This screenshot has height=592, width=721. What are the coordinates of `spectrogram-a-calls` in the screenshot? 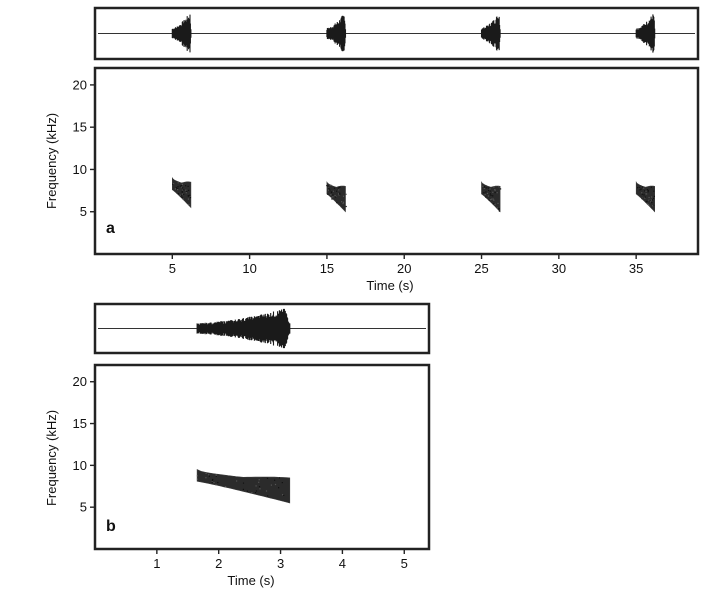 It's located at (413, 194).